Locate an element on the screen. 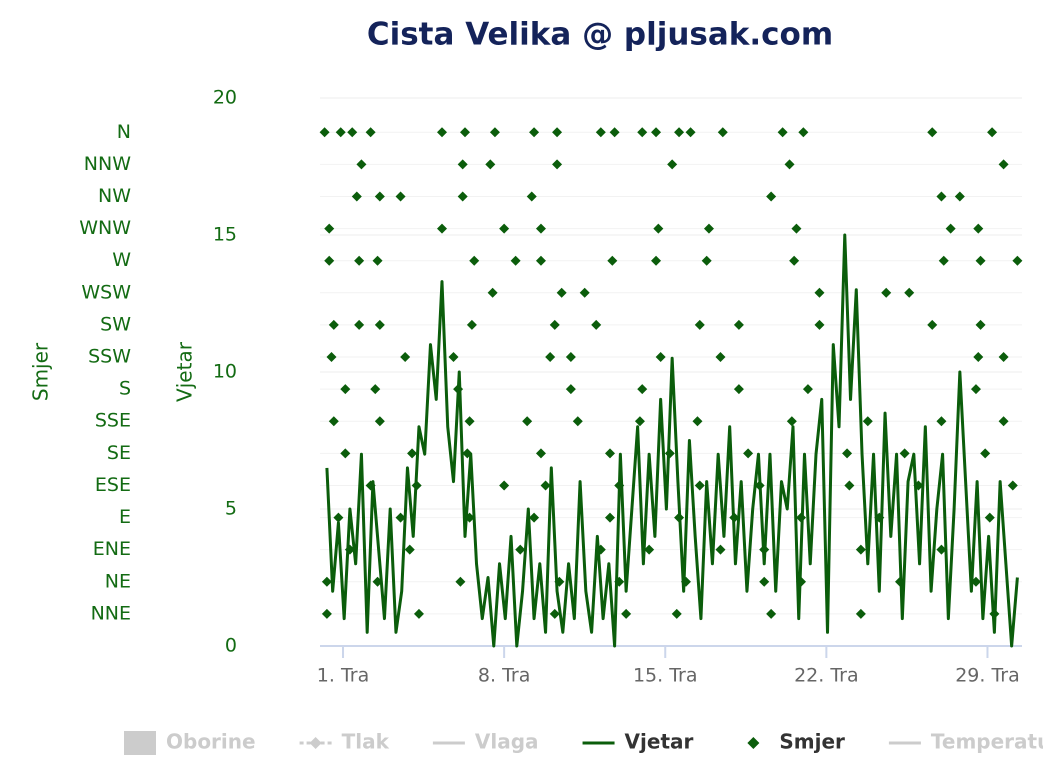 This screenshot has width=1043, height=765. y2-tick-label: E is located at coordinates (125, 517).